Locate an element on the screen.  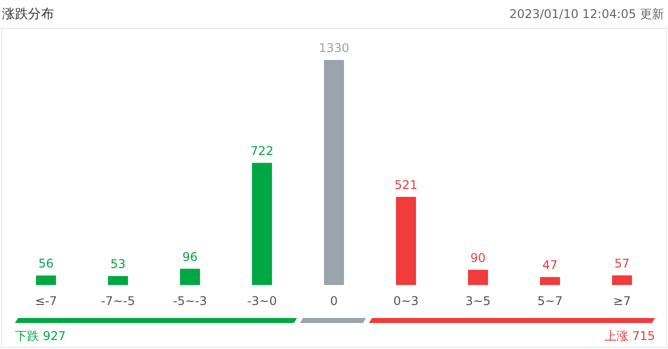
annotation: 上涨 715 is located at coordinates (629, 336).